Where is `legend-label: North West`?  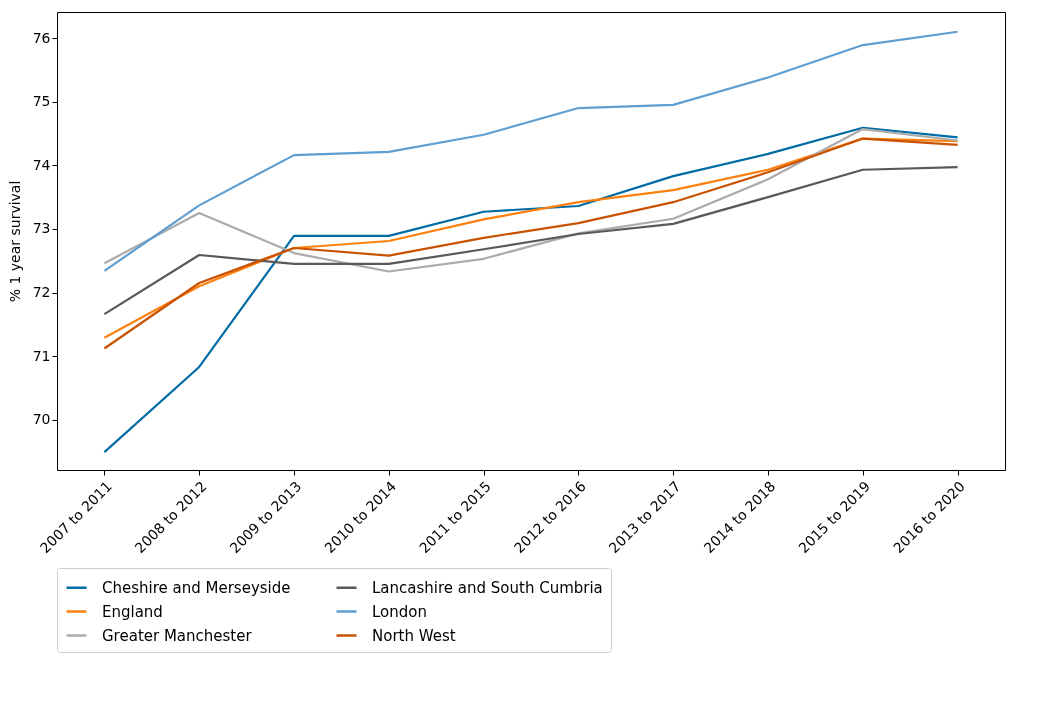
legend-label: North West is located at coordinates (414, 635).